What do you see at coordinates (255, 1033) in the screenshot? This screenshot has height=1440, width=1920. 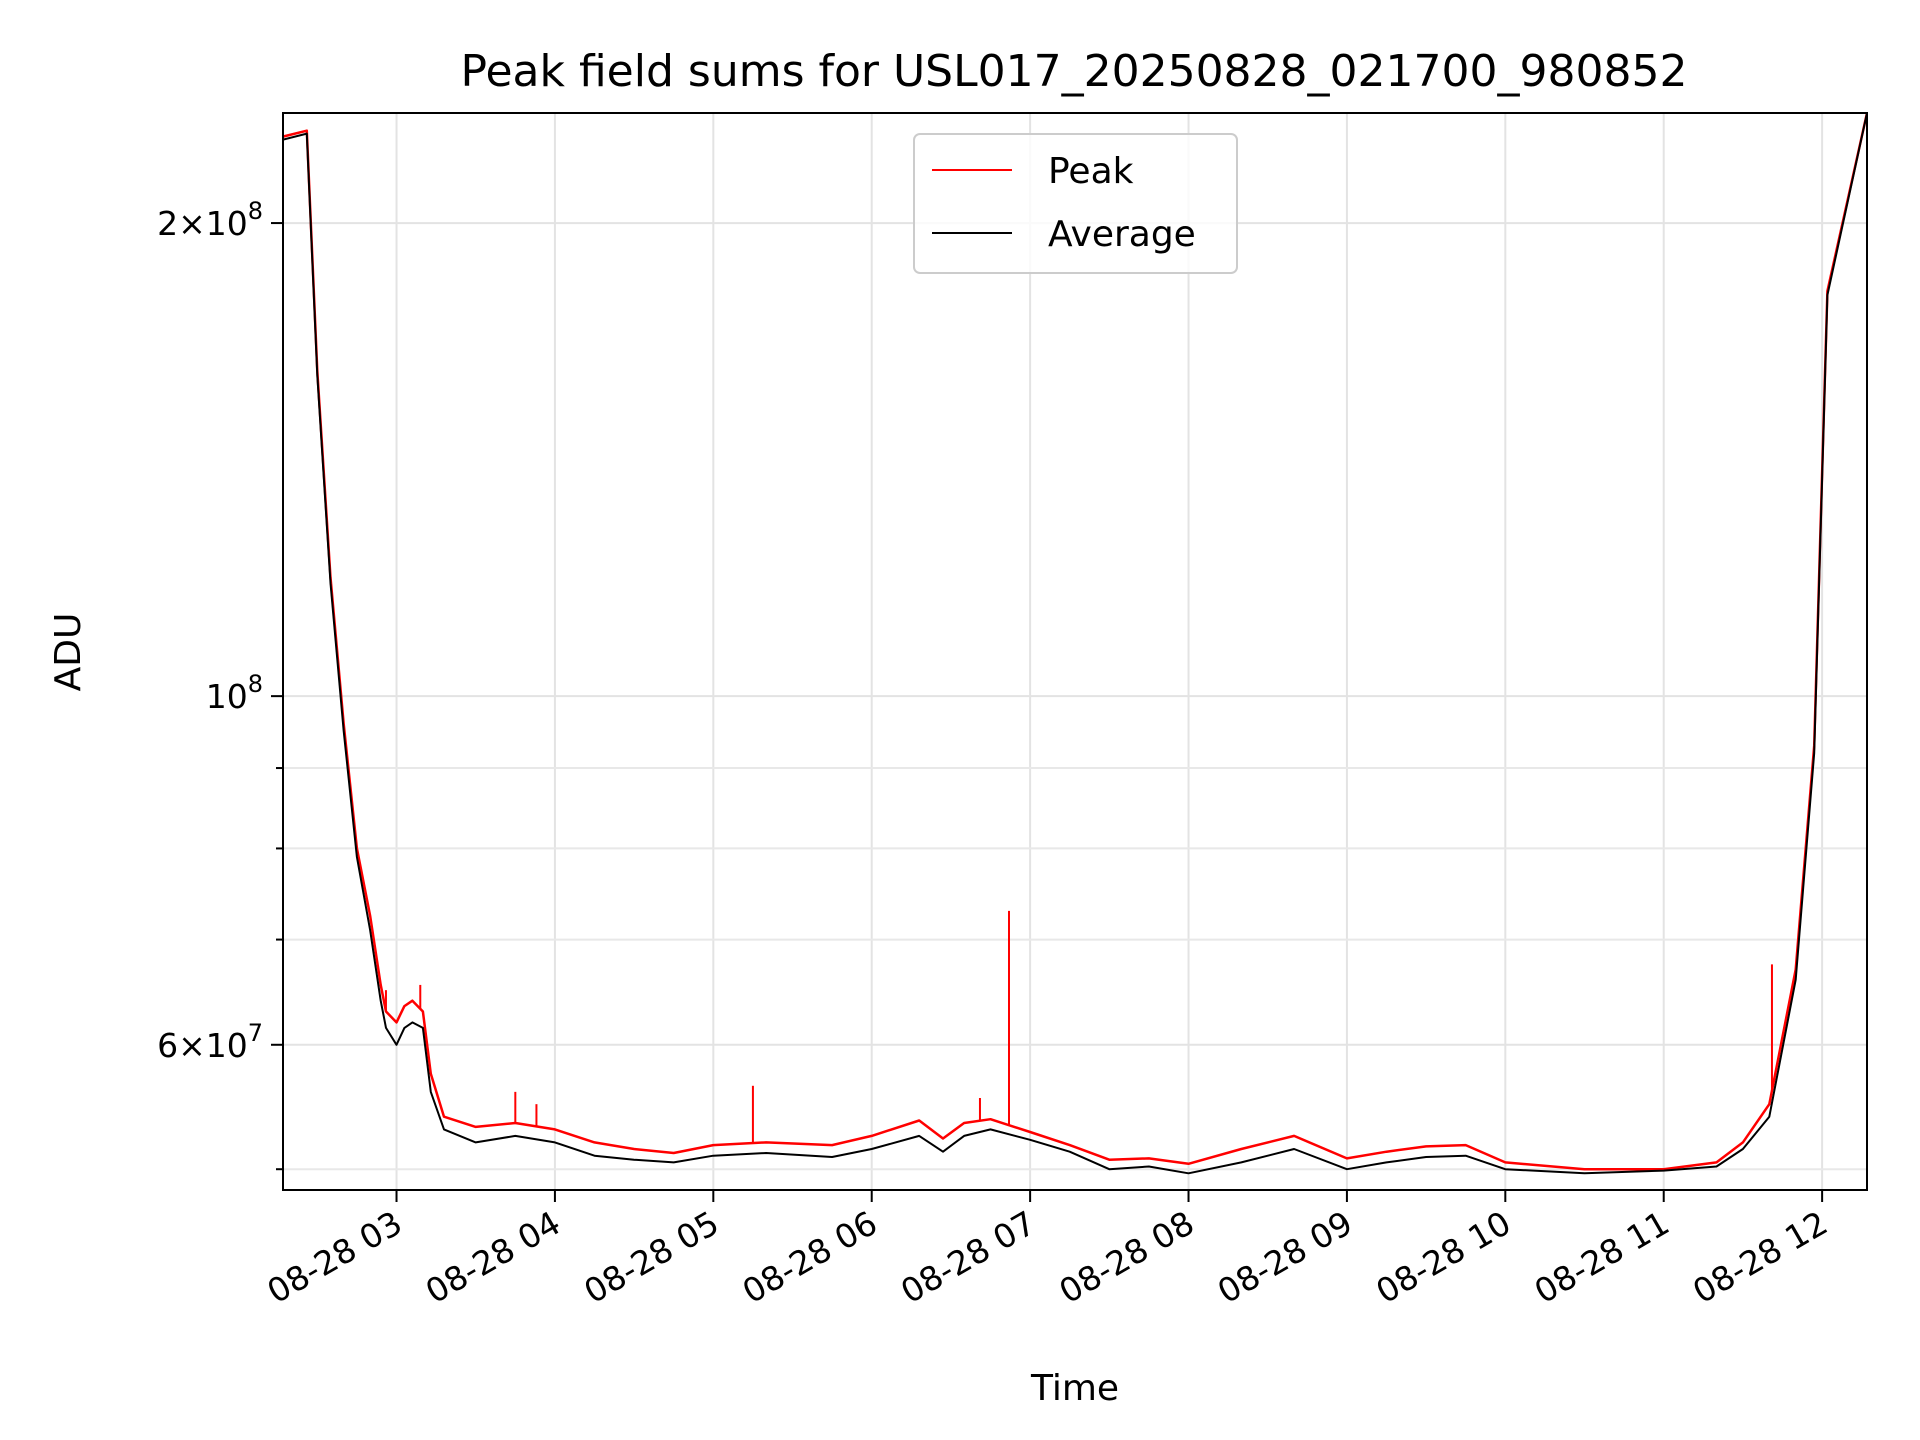 I see `y-tick-label-exponent: 7` at bounding box center [255, 1033].